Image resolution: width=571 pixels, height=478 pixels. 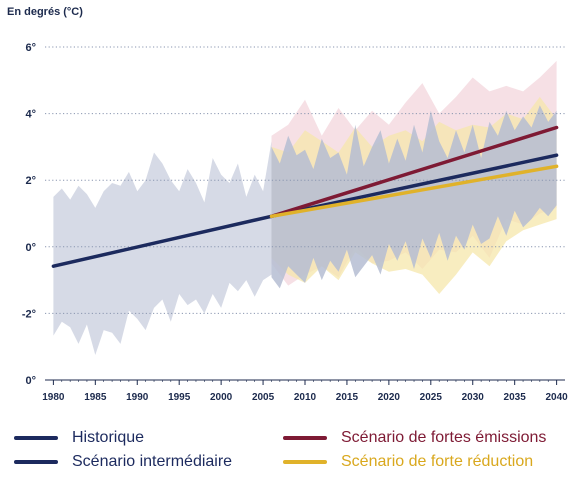 What do you see at coordinates (36, 438) in the screenshot?
I see `legend-swatch-historique` at bounding box center [36, 438].